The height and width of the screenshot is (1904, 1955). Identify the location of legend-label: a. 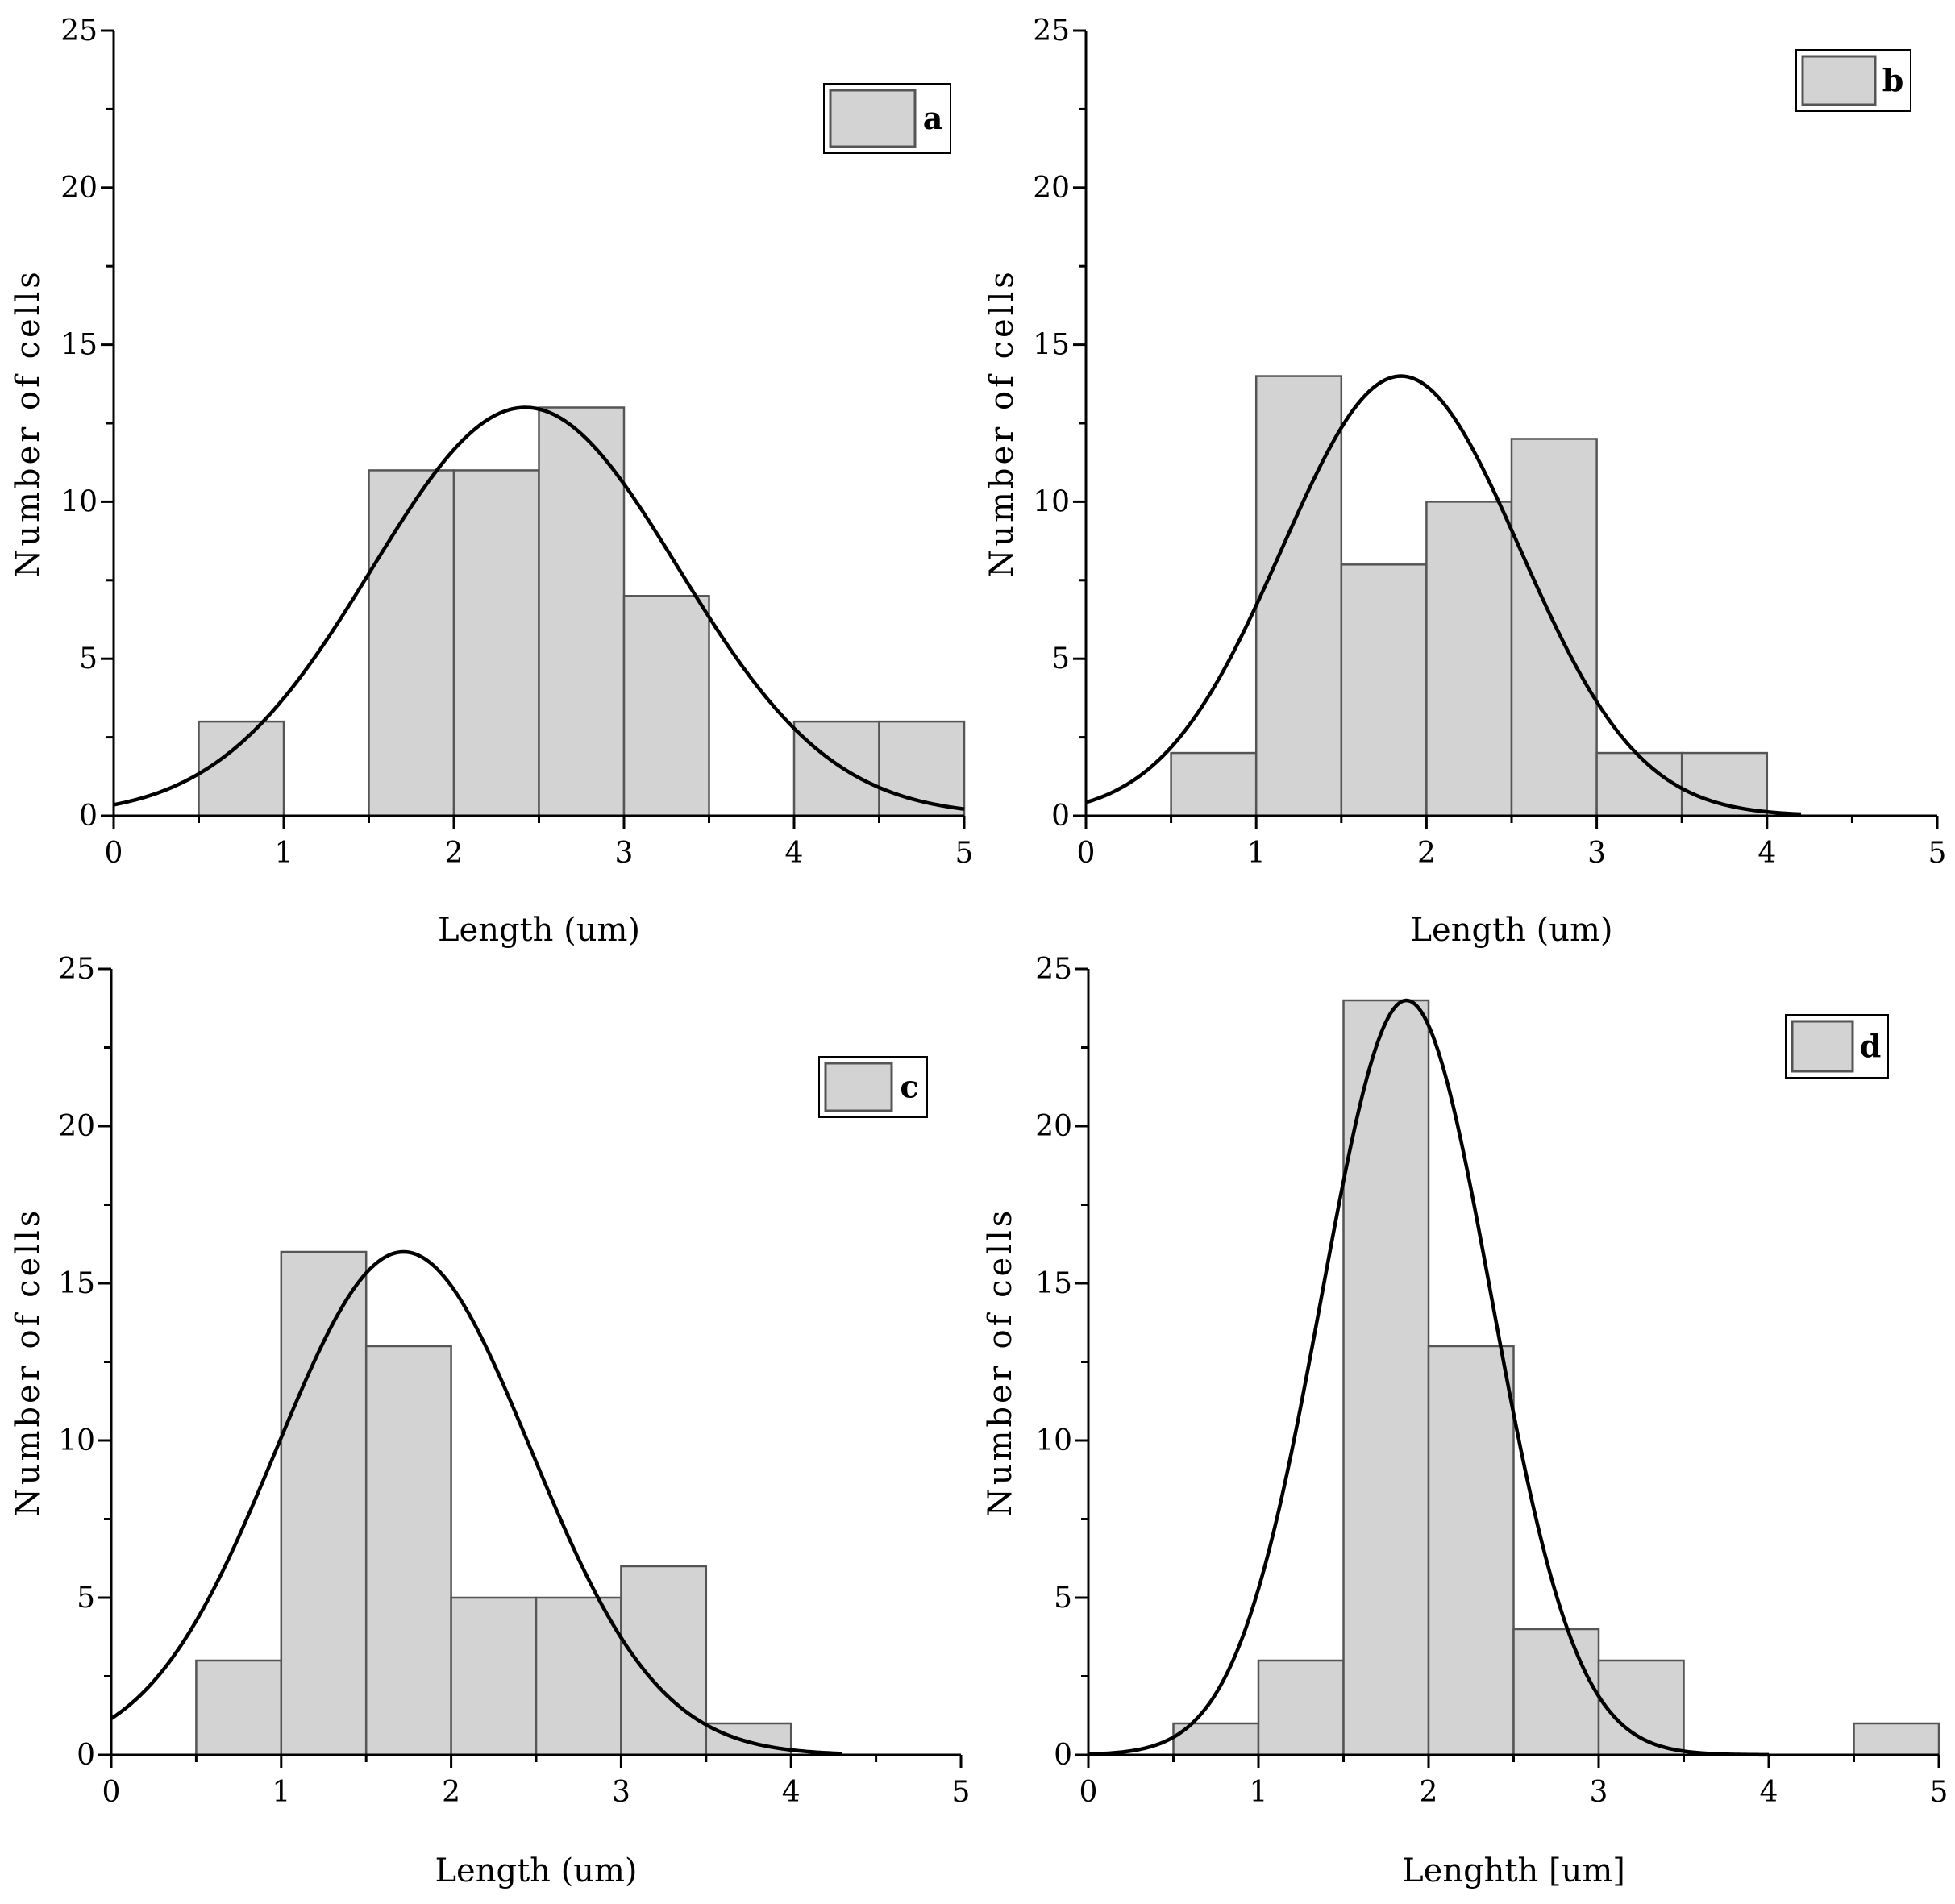
(933, 118).